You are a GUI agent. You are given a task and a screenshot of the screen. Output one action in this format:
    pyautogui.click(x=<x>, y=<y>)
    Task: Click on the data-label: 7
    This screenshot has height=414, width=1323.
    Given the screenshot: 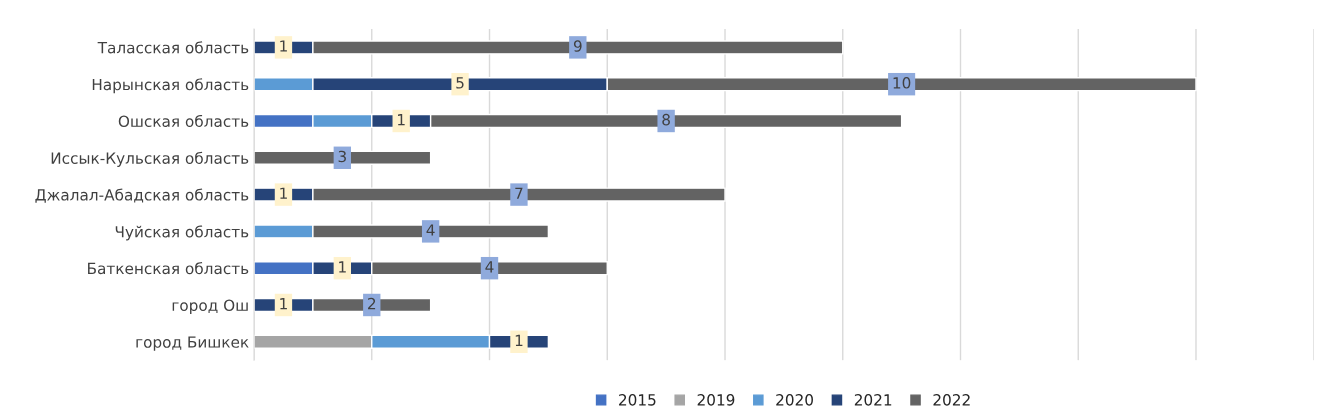 What is the action you would take?
    pyautogui.click(x=519, y=193)
    